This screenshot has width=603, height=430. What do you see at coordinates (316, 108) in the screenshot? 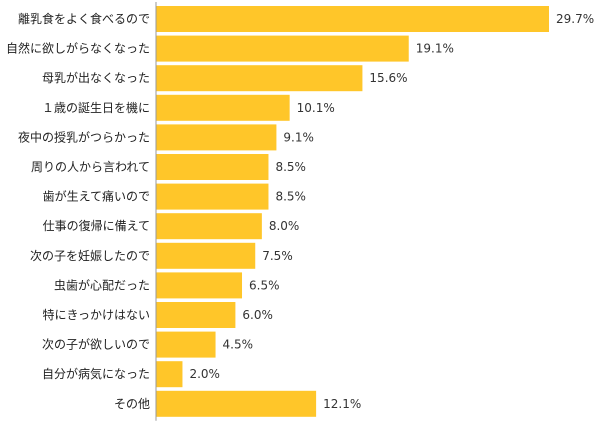
I see `value-label: 10.1%` at bounding box center [316, 108].